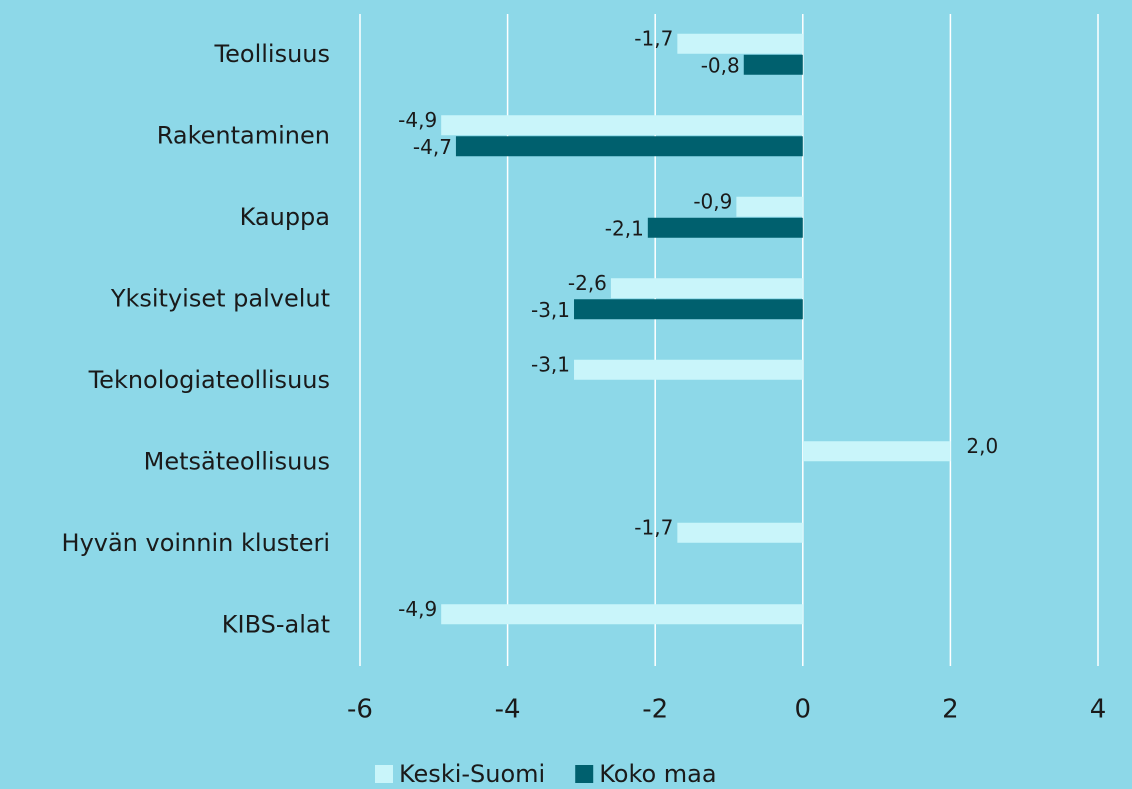 The image size is (1132, 789). I want to click on x-tick-label: 0, so click(803, 710).